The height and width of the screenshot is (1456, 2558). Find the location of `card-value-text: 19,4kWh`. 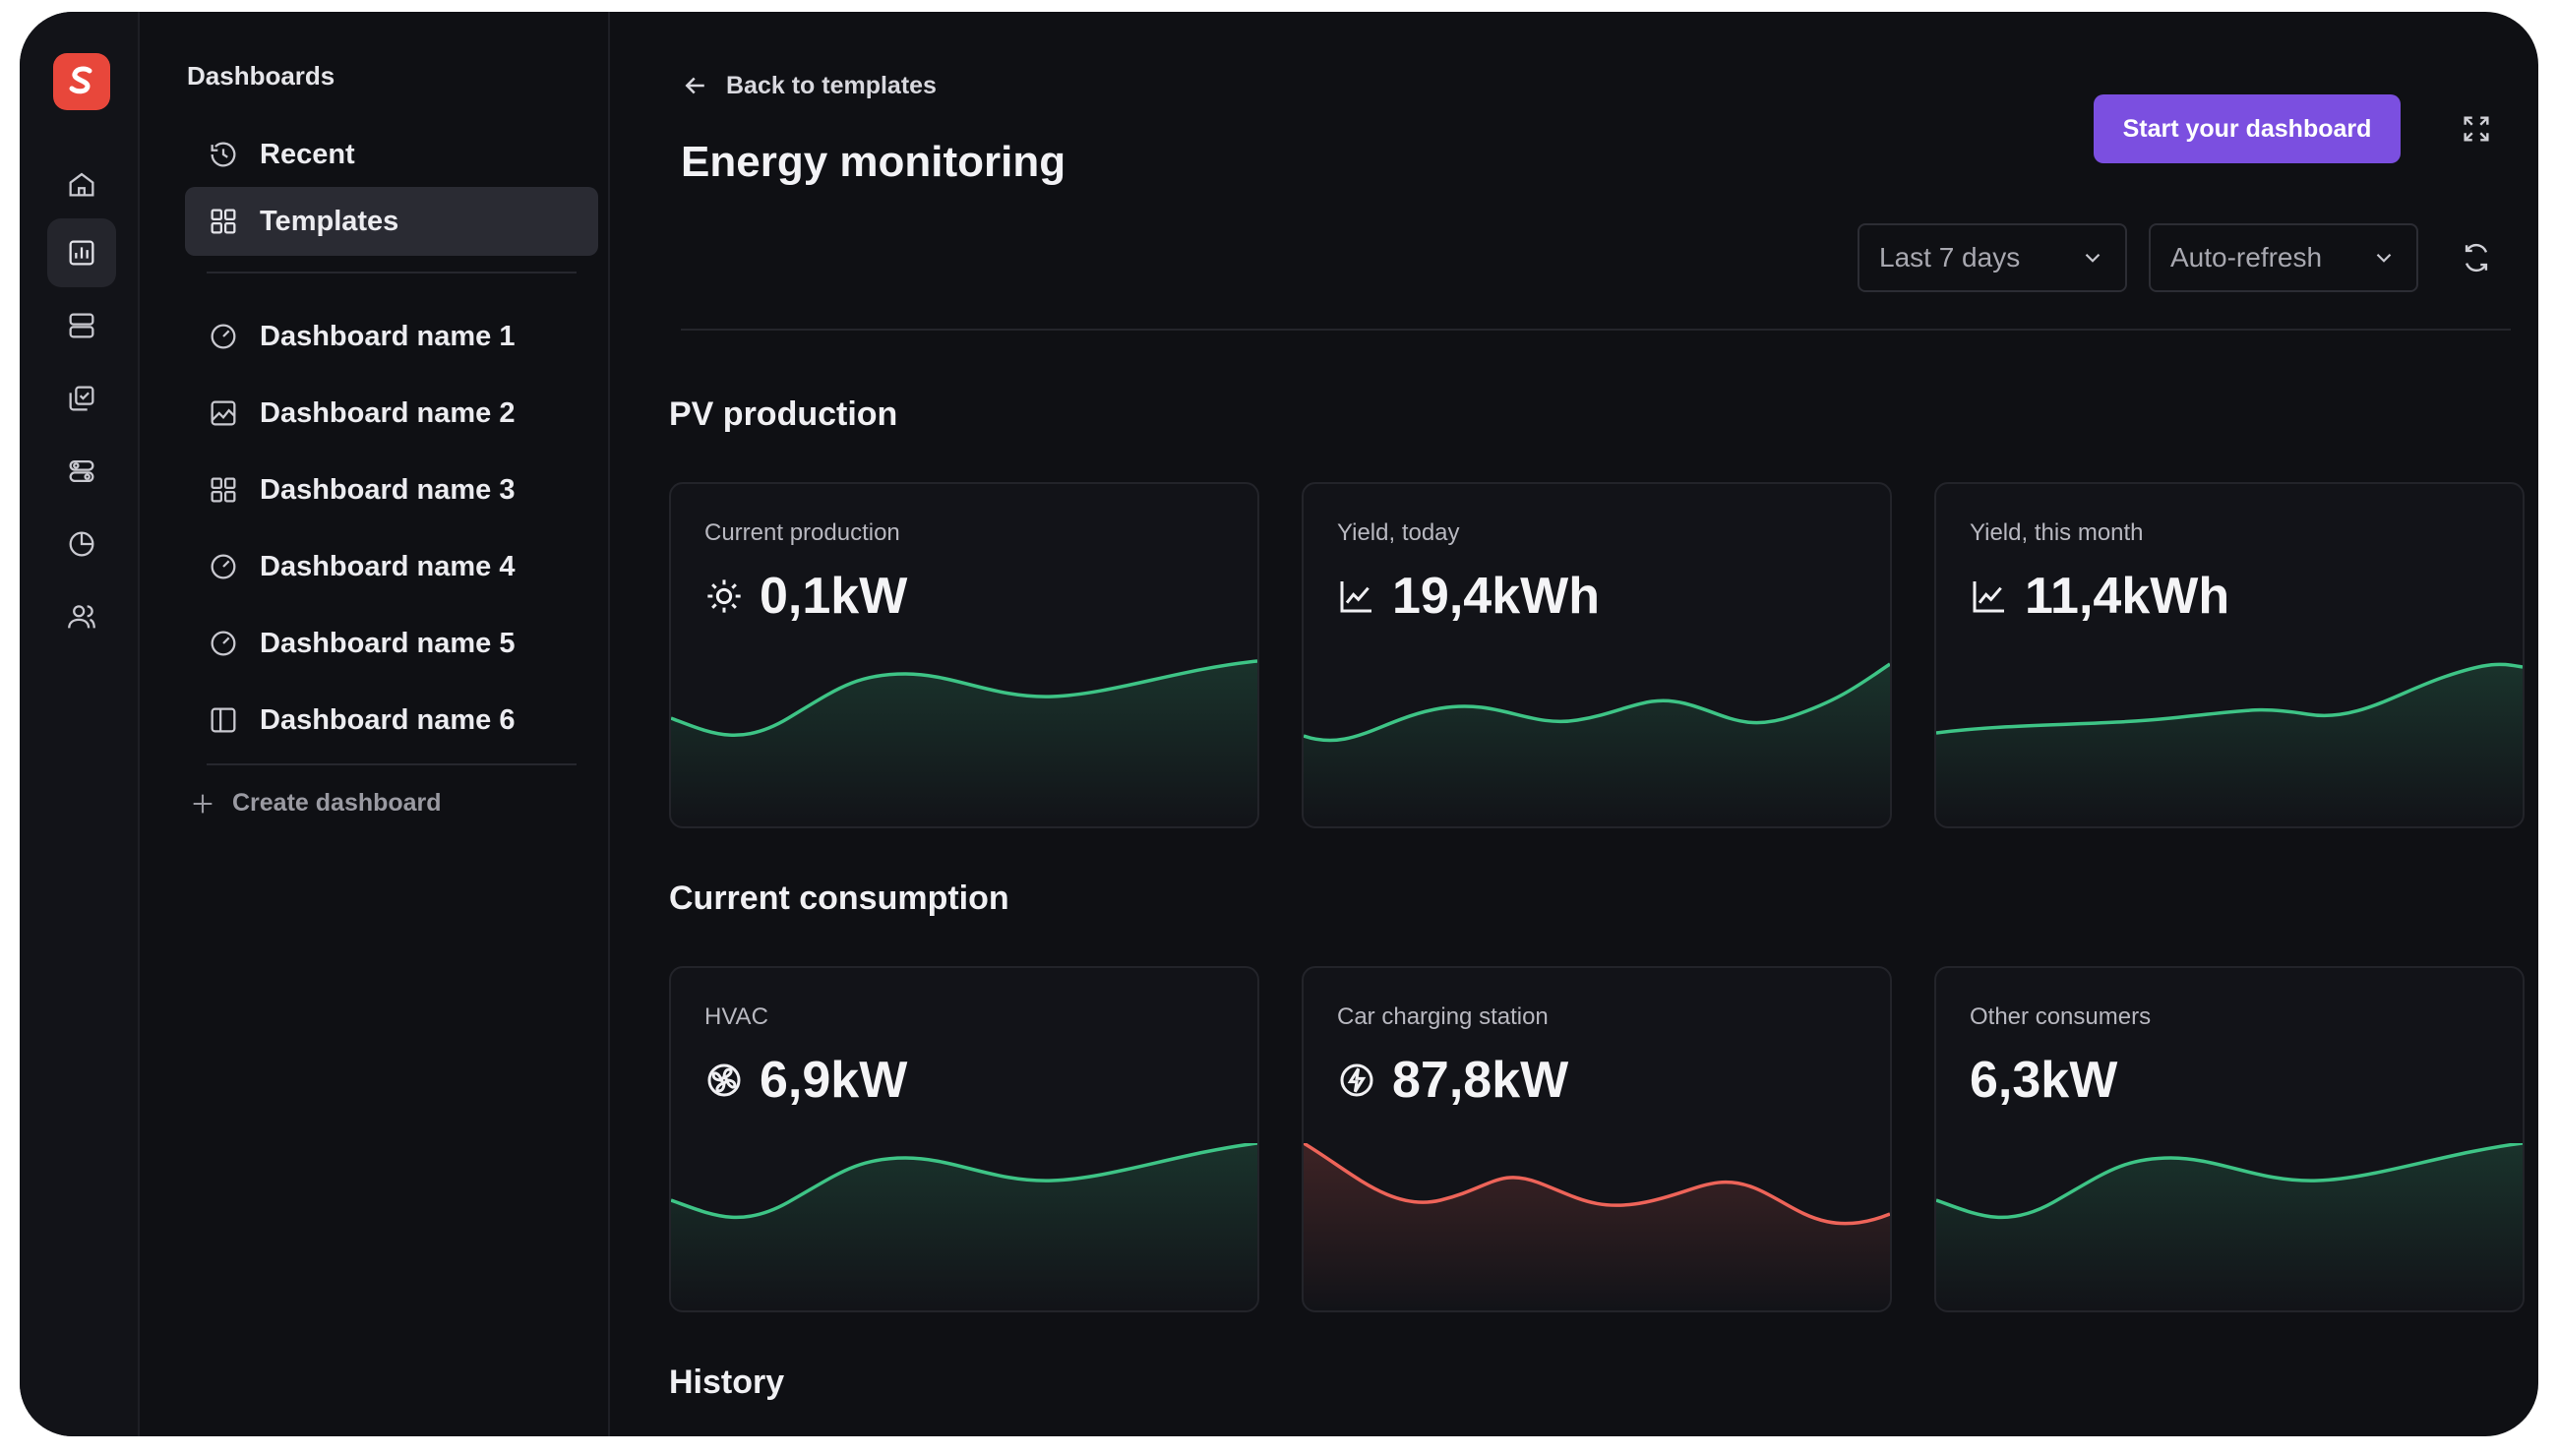

card-value-text: 19,4kWh is located at coordinates (1496, 596).